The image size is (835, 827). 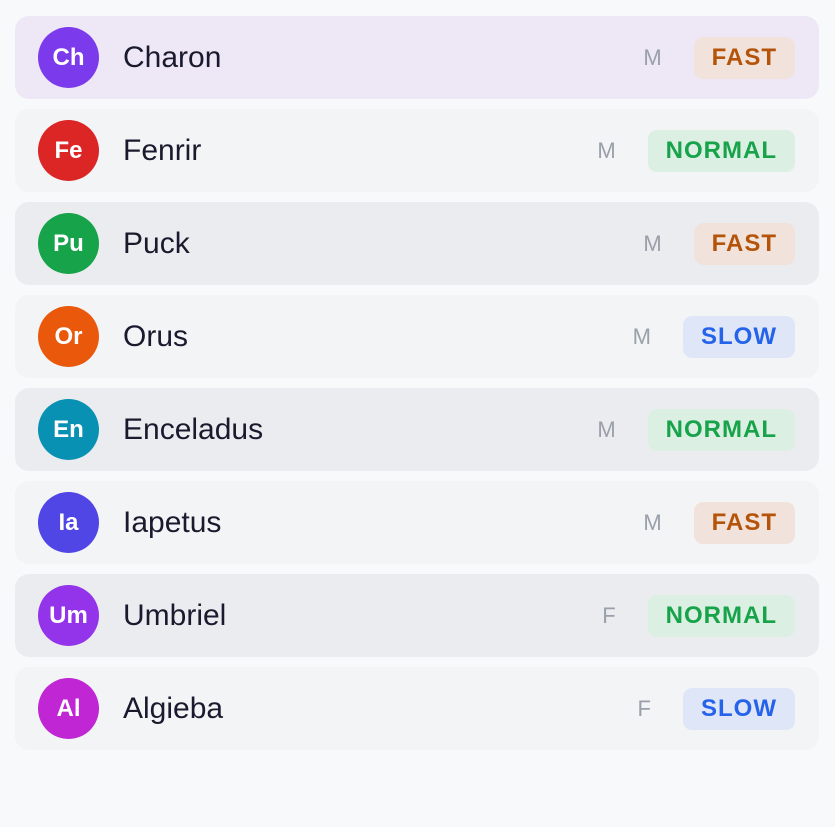 What do you see at coordinates (68, 243) in the screenshot?
I see `voice-avatar: Pu` at bounding box center [68, 243].